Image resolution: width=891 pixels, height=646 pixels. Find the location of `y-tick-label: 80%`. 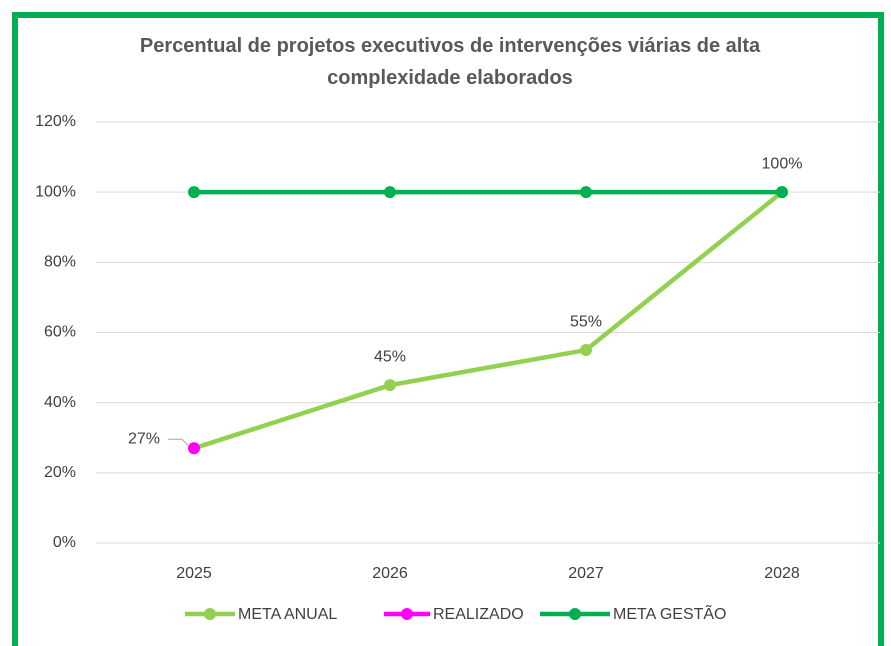

y-tick-label: 80% is located at coordinates (60, 262).